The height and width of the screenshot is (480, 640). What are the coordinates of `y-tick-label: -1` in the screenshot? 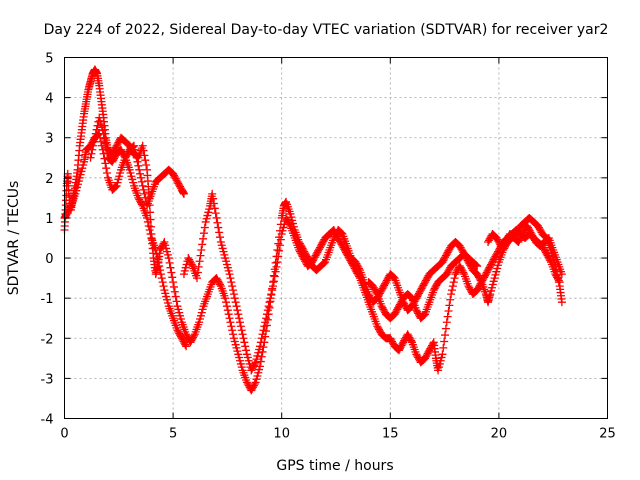 It's located at (47, 299).